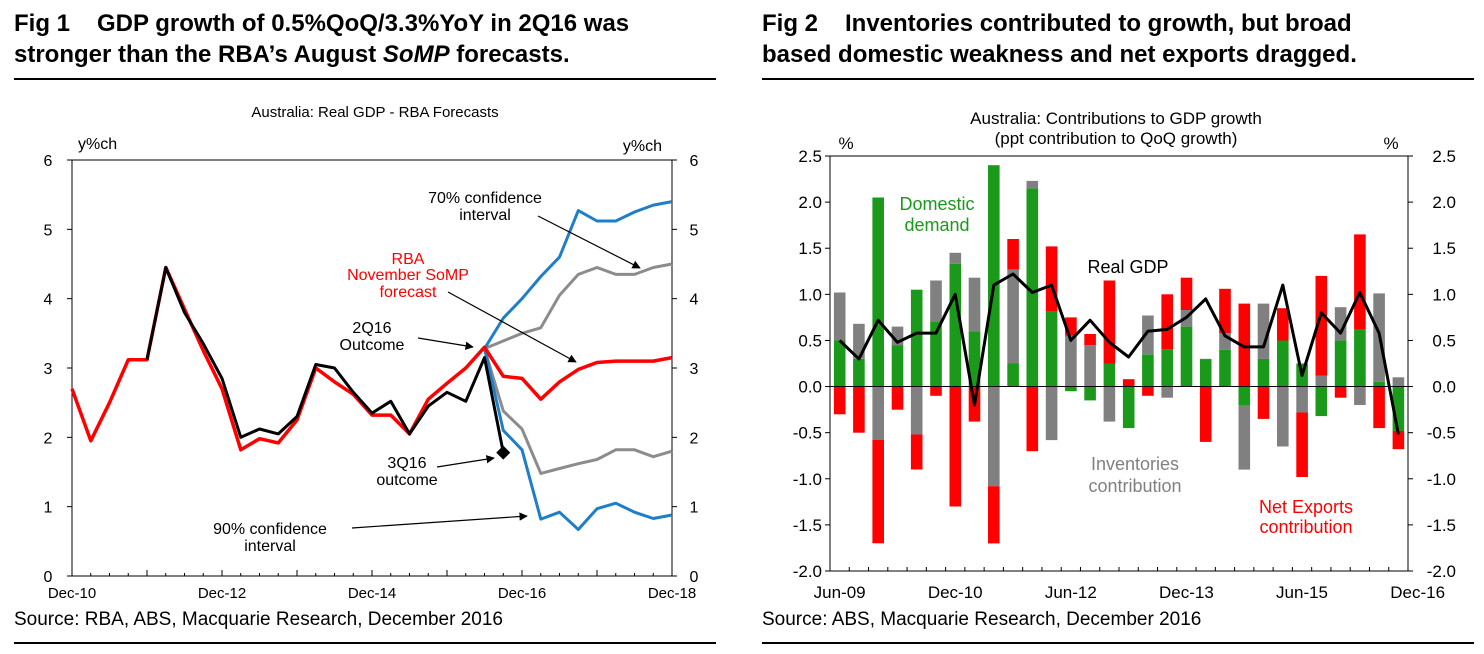 This screenshot has width=1484, height=654. What do you see at coordinates (1071, 592) in the screenshot?
I see `x-tick-label: Jun-12` at bounding box center [1071, 592].